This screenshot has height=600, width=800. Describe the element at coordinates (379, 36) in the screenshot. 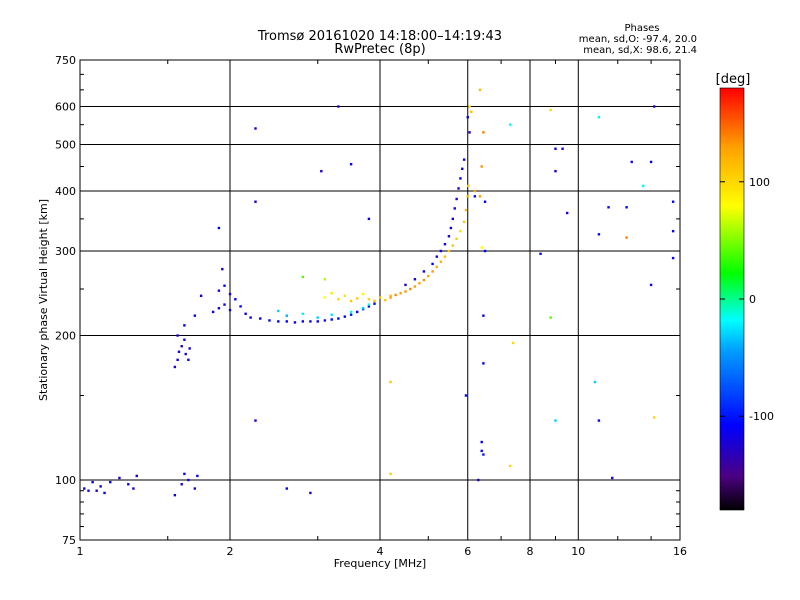

I see `chart-title: Tromsø 20161020 14:18:00–14:19:43` at that location.